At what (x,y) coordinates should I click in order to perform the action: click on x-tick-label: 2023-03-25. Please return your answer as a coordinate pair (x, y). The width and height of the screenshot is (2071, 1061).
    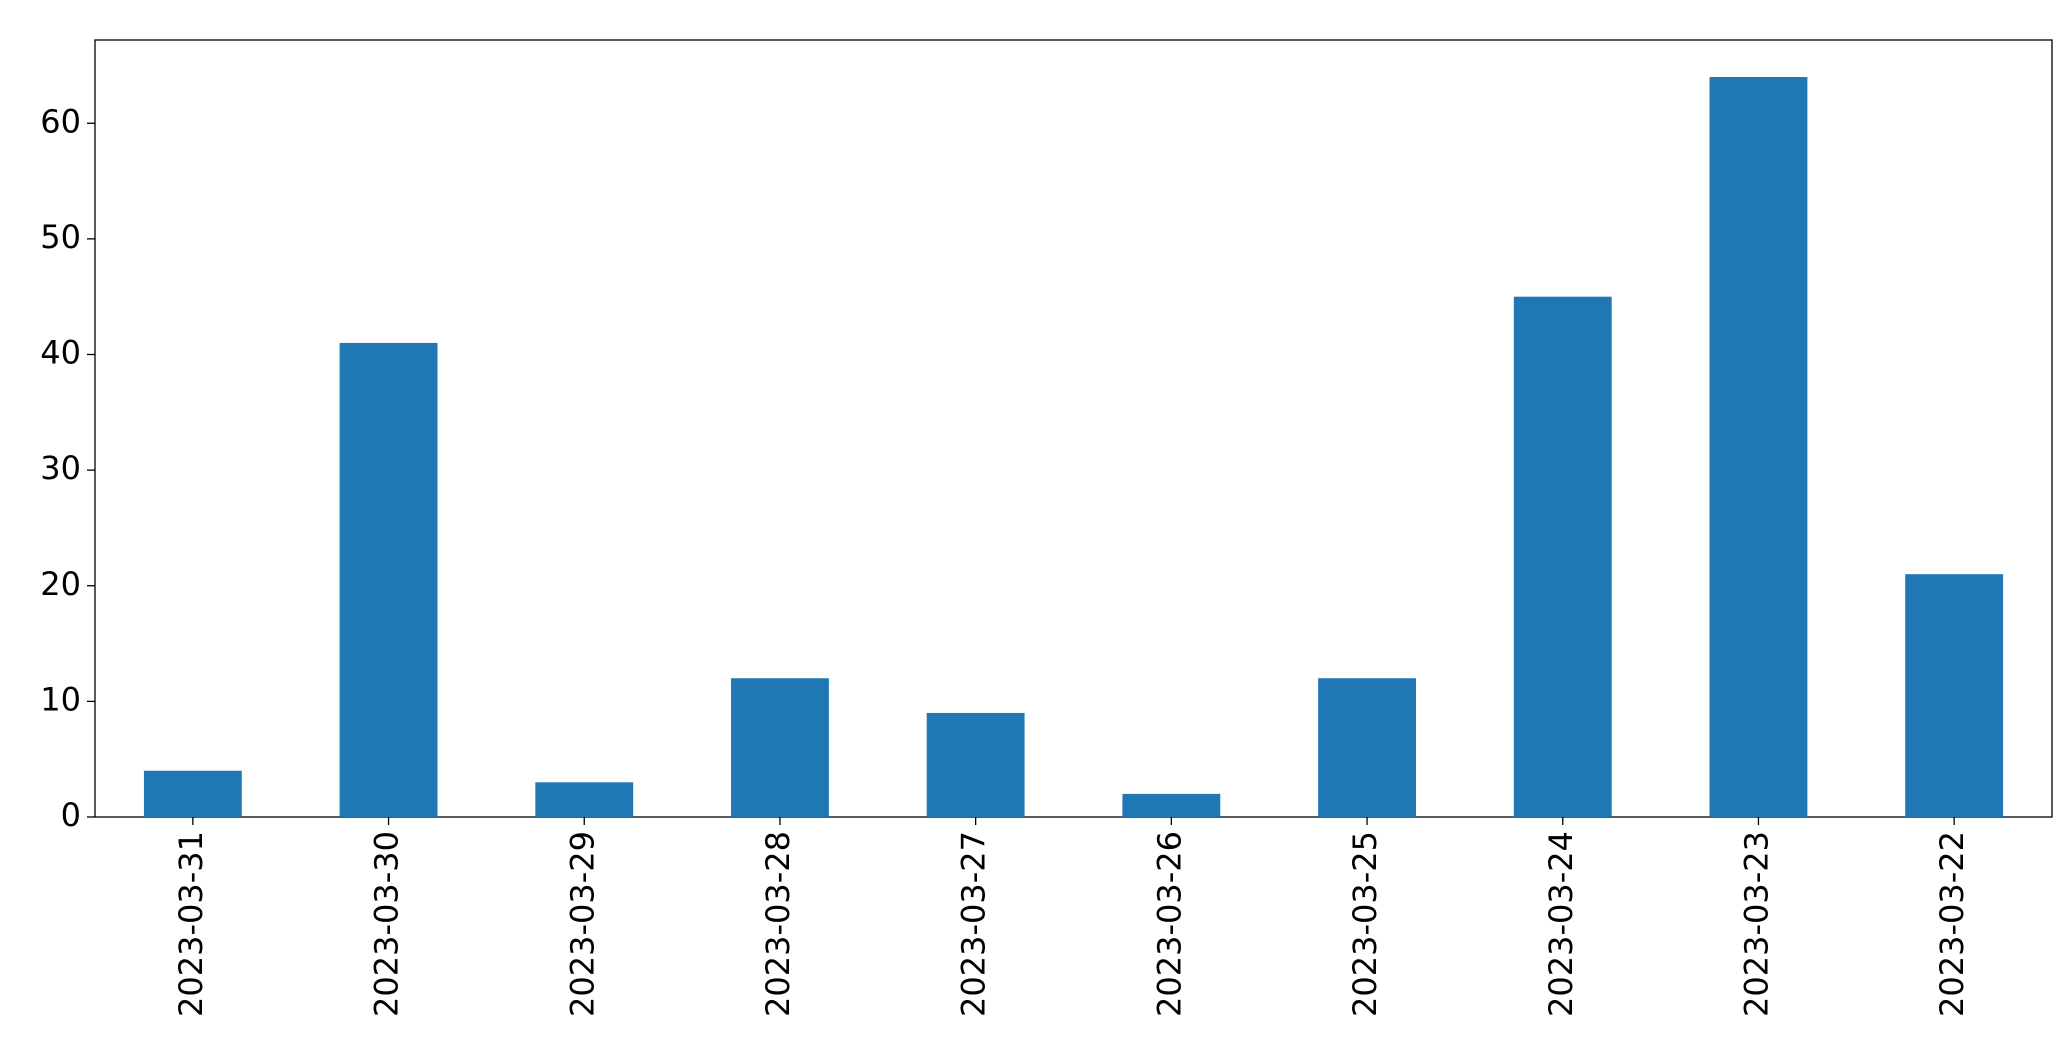
    Looking at the image, I should click on (1365, 924).